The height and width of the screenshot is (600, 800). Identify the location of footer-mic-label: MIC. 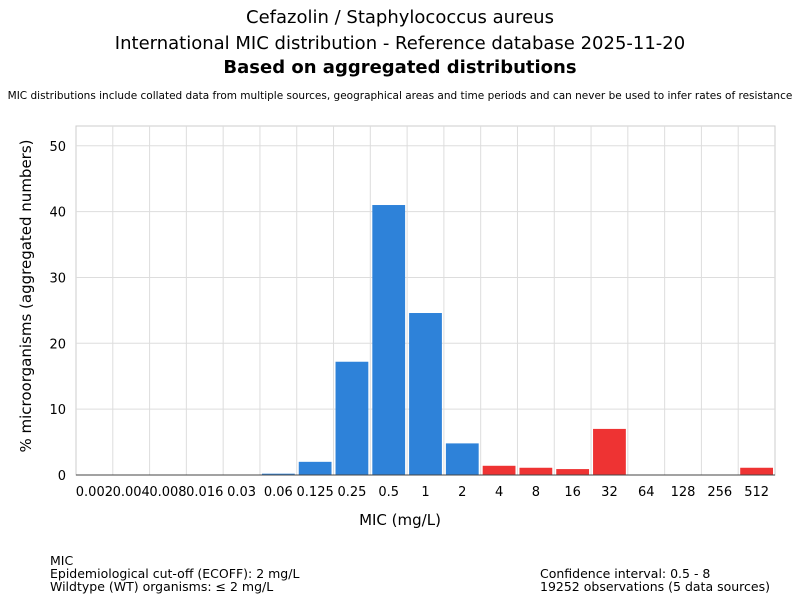
(62, 560).